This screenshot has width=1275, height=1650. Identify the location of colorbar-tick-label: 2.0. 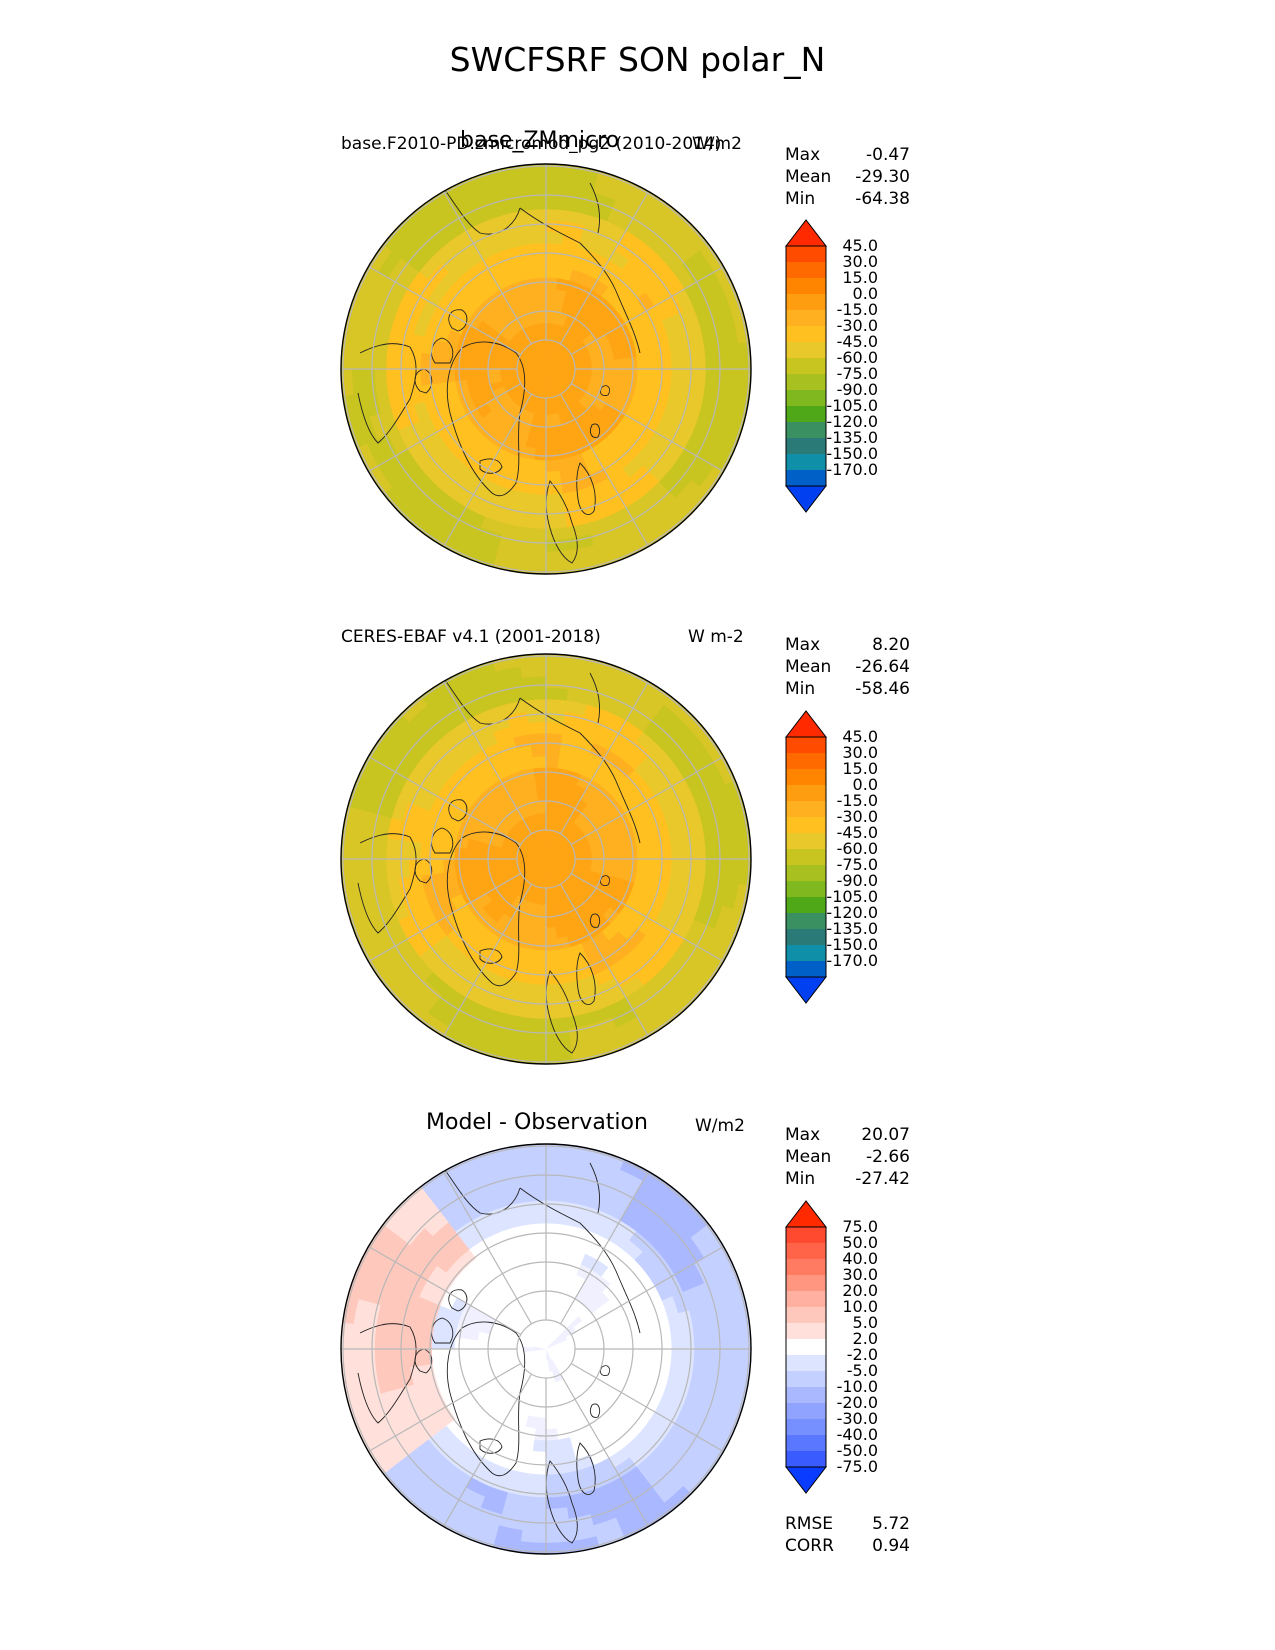
(865, 1338).